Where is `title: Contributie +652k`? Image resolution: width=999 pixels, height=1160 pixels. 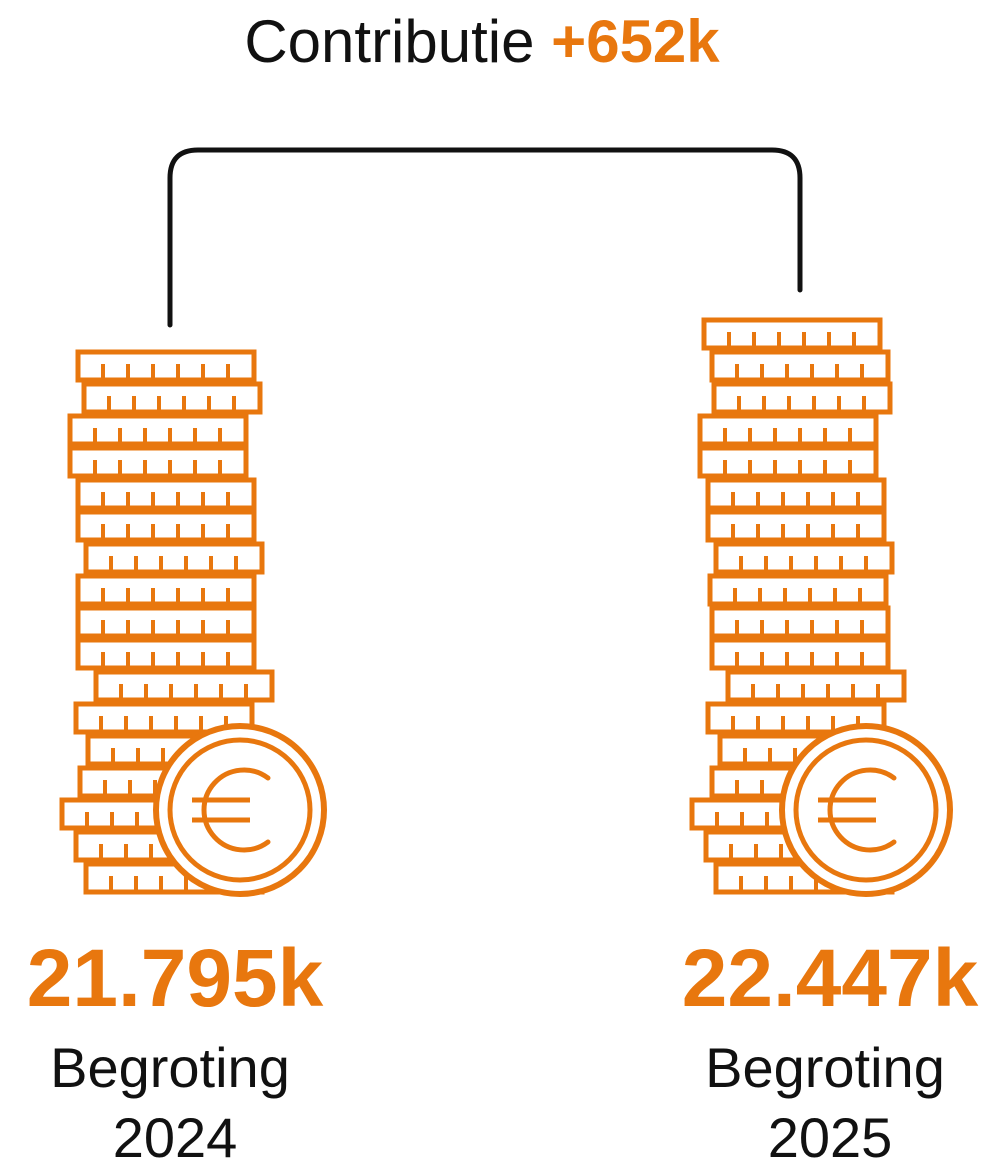
title: Contributie +652k is located at coordinates (482, 41).